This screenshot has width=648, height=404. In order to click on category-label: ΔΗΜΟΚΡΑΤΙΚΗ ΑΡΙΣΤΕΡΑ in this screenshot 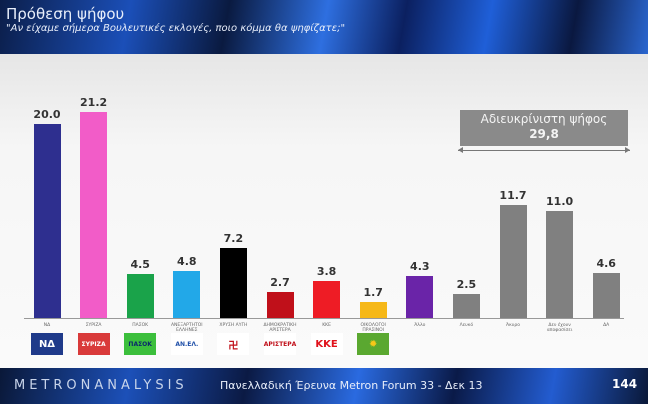, I will do `click(280, 328)`.